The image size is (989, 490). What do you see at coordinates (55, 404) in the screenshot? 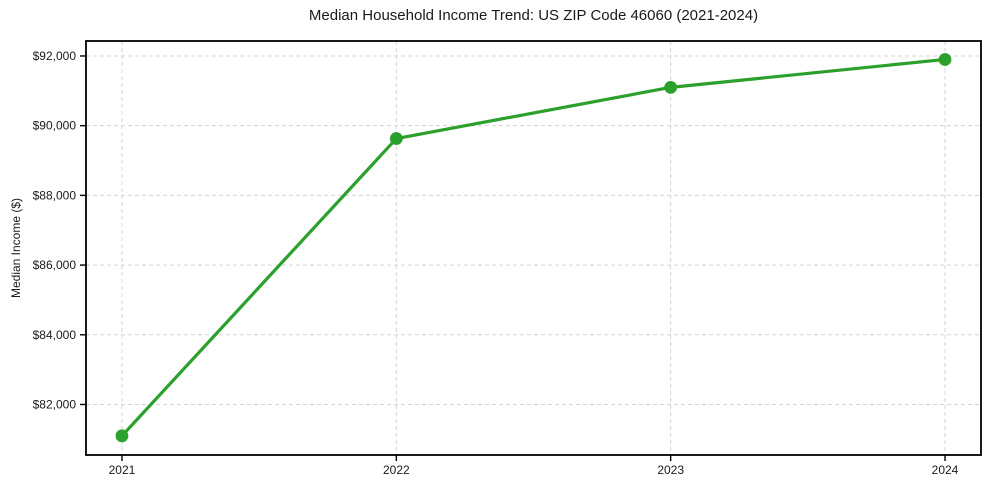
I see `y-axis-tick-label: $82,000` at bounding box center [55, 404].